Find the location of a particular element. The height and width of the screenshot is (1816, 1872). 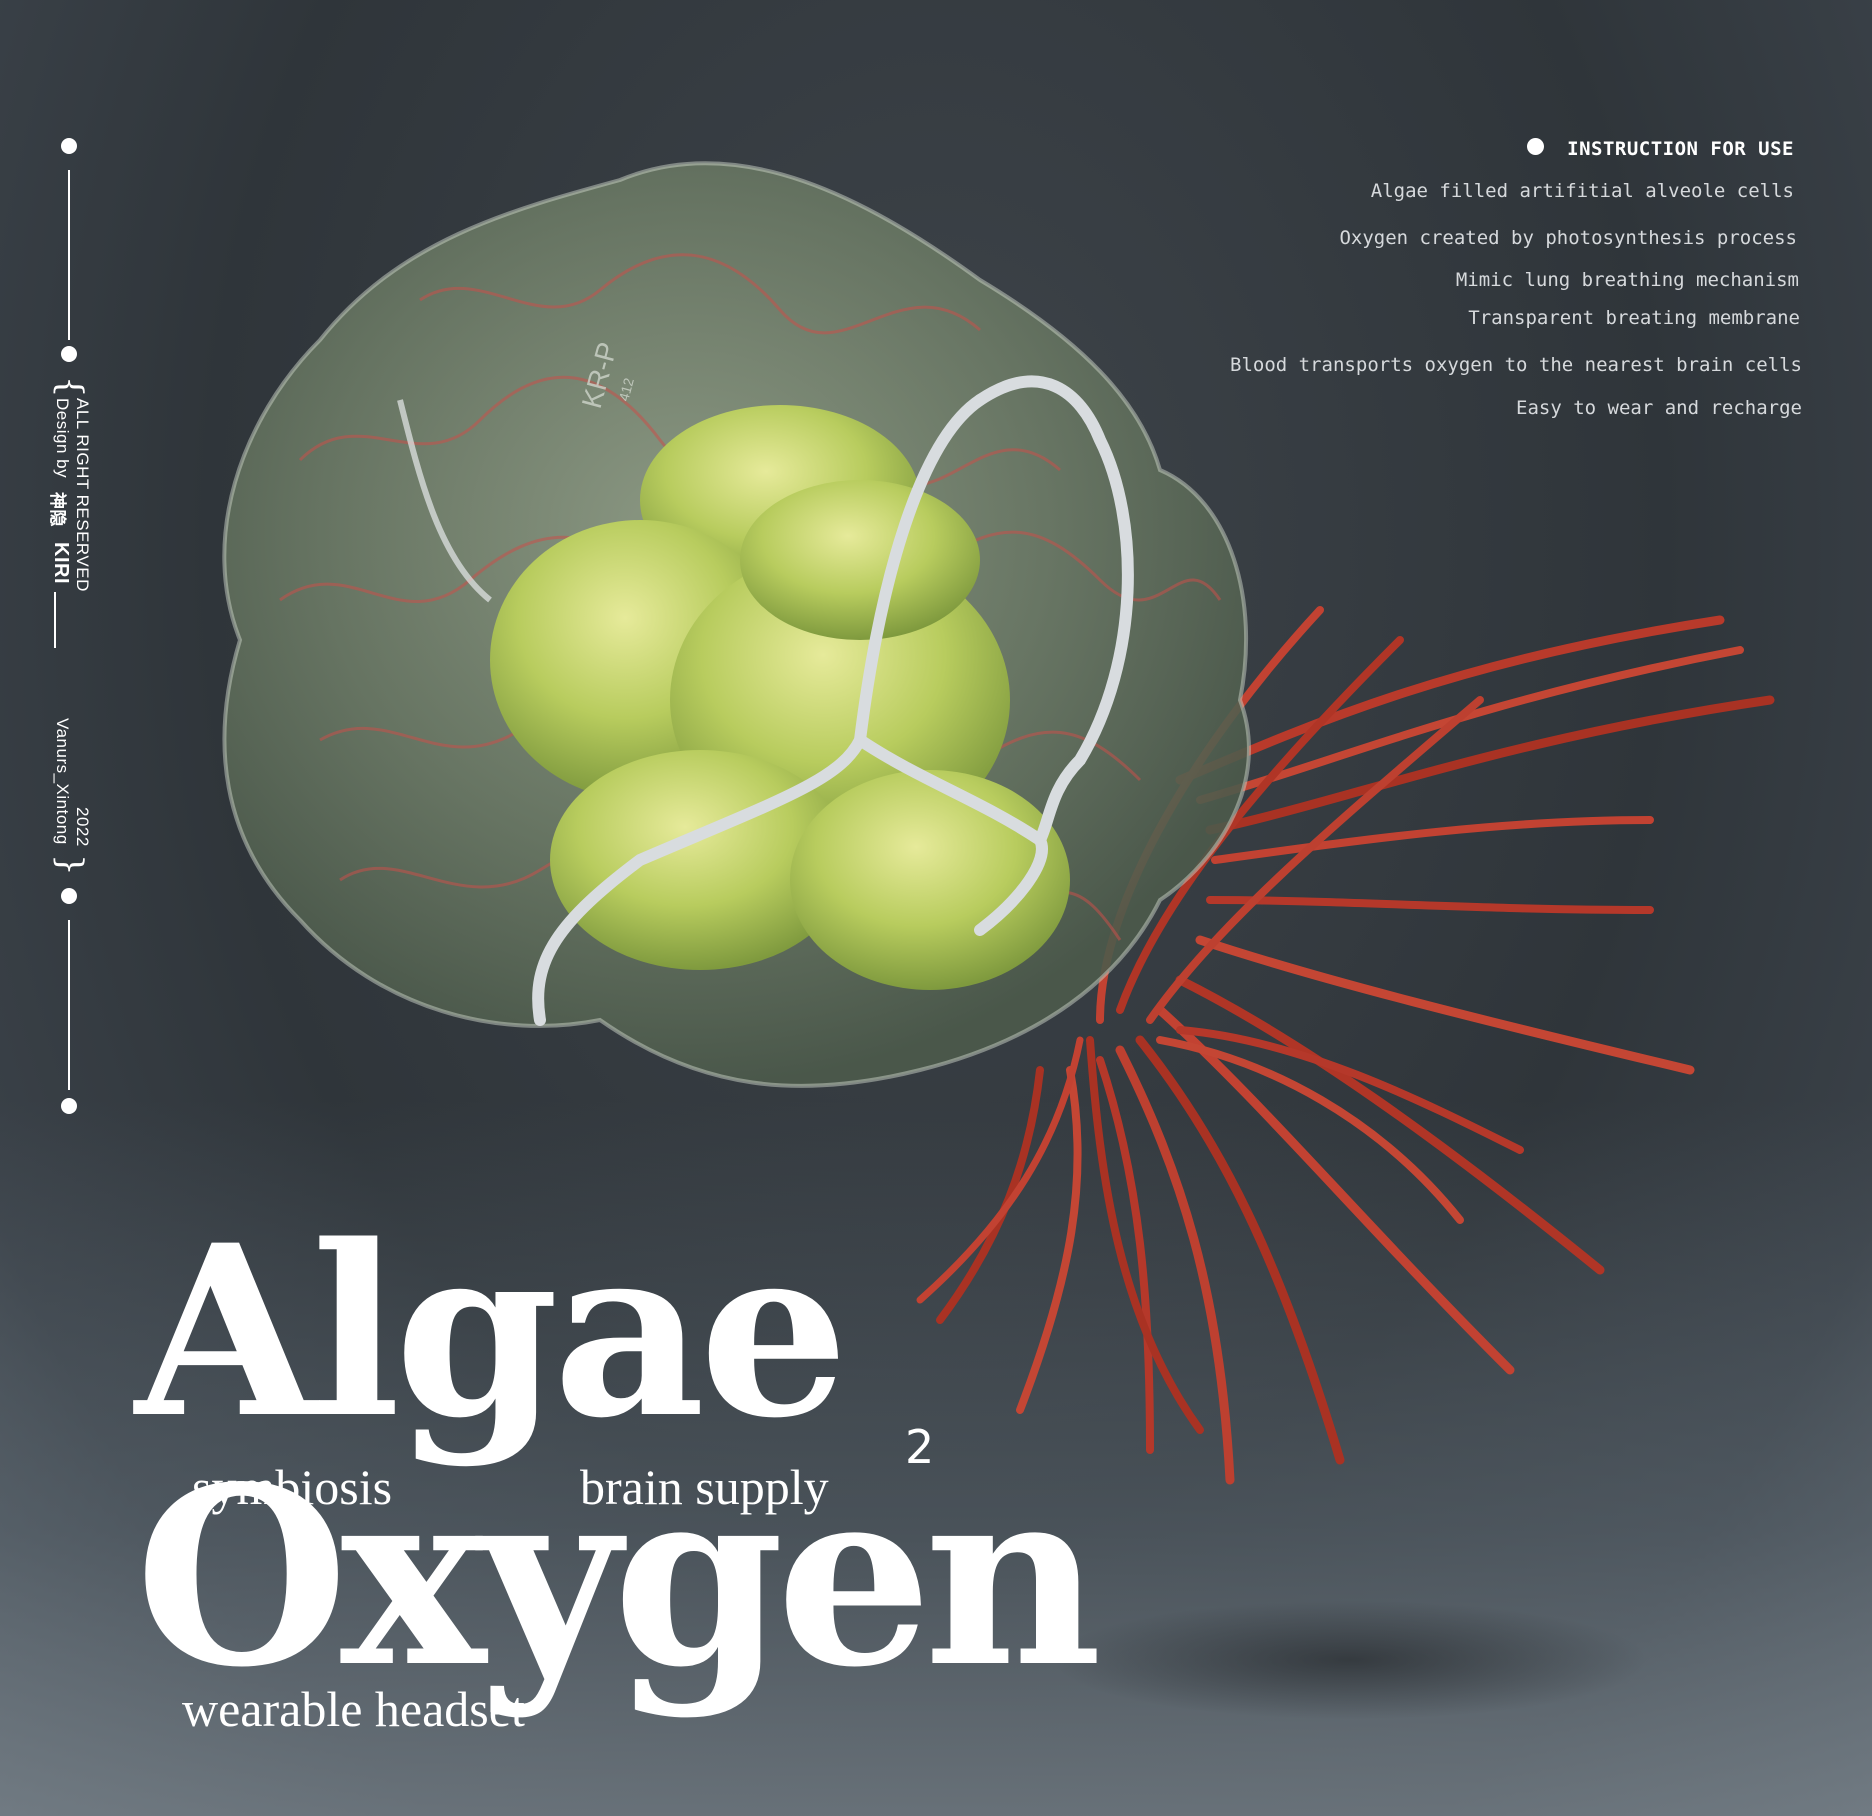

instruction-item: Transparent breating membrane is located at coordinates (1634, 318).